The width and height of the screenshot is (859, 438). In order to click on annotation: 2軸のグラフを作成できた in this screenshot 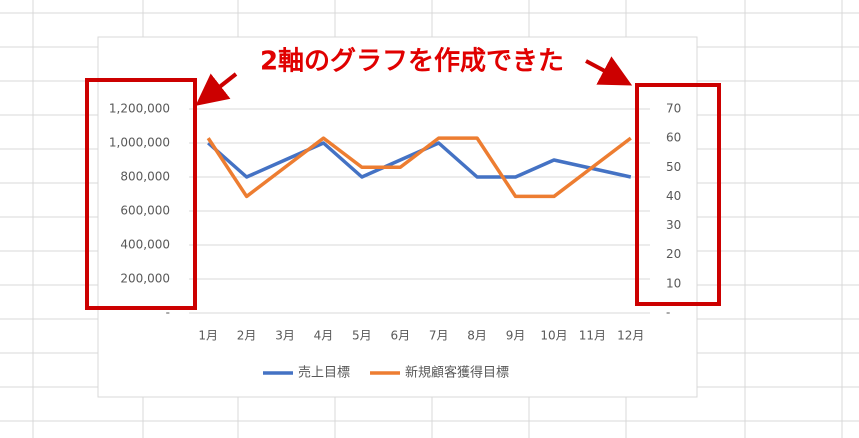, I will do `click(412, 61)`.